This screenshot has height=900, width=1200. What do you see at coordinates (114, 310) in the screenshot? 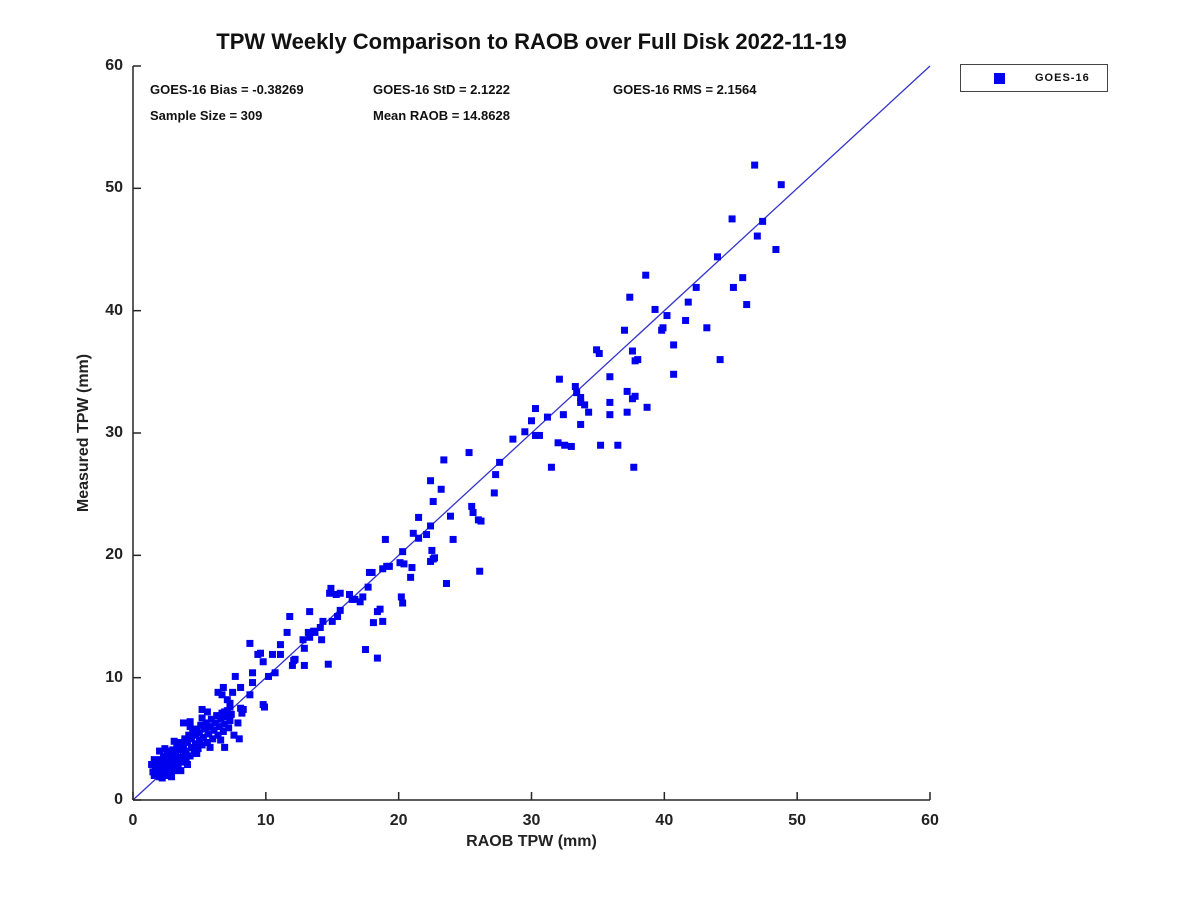
I see `y-tick-label: 40` at bounding box center [114, 310].